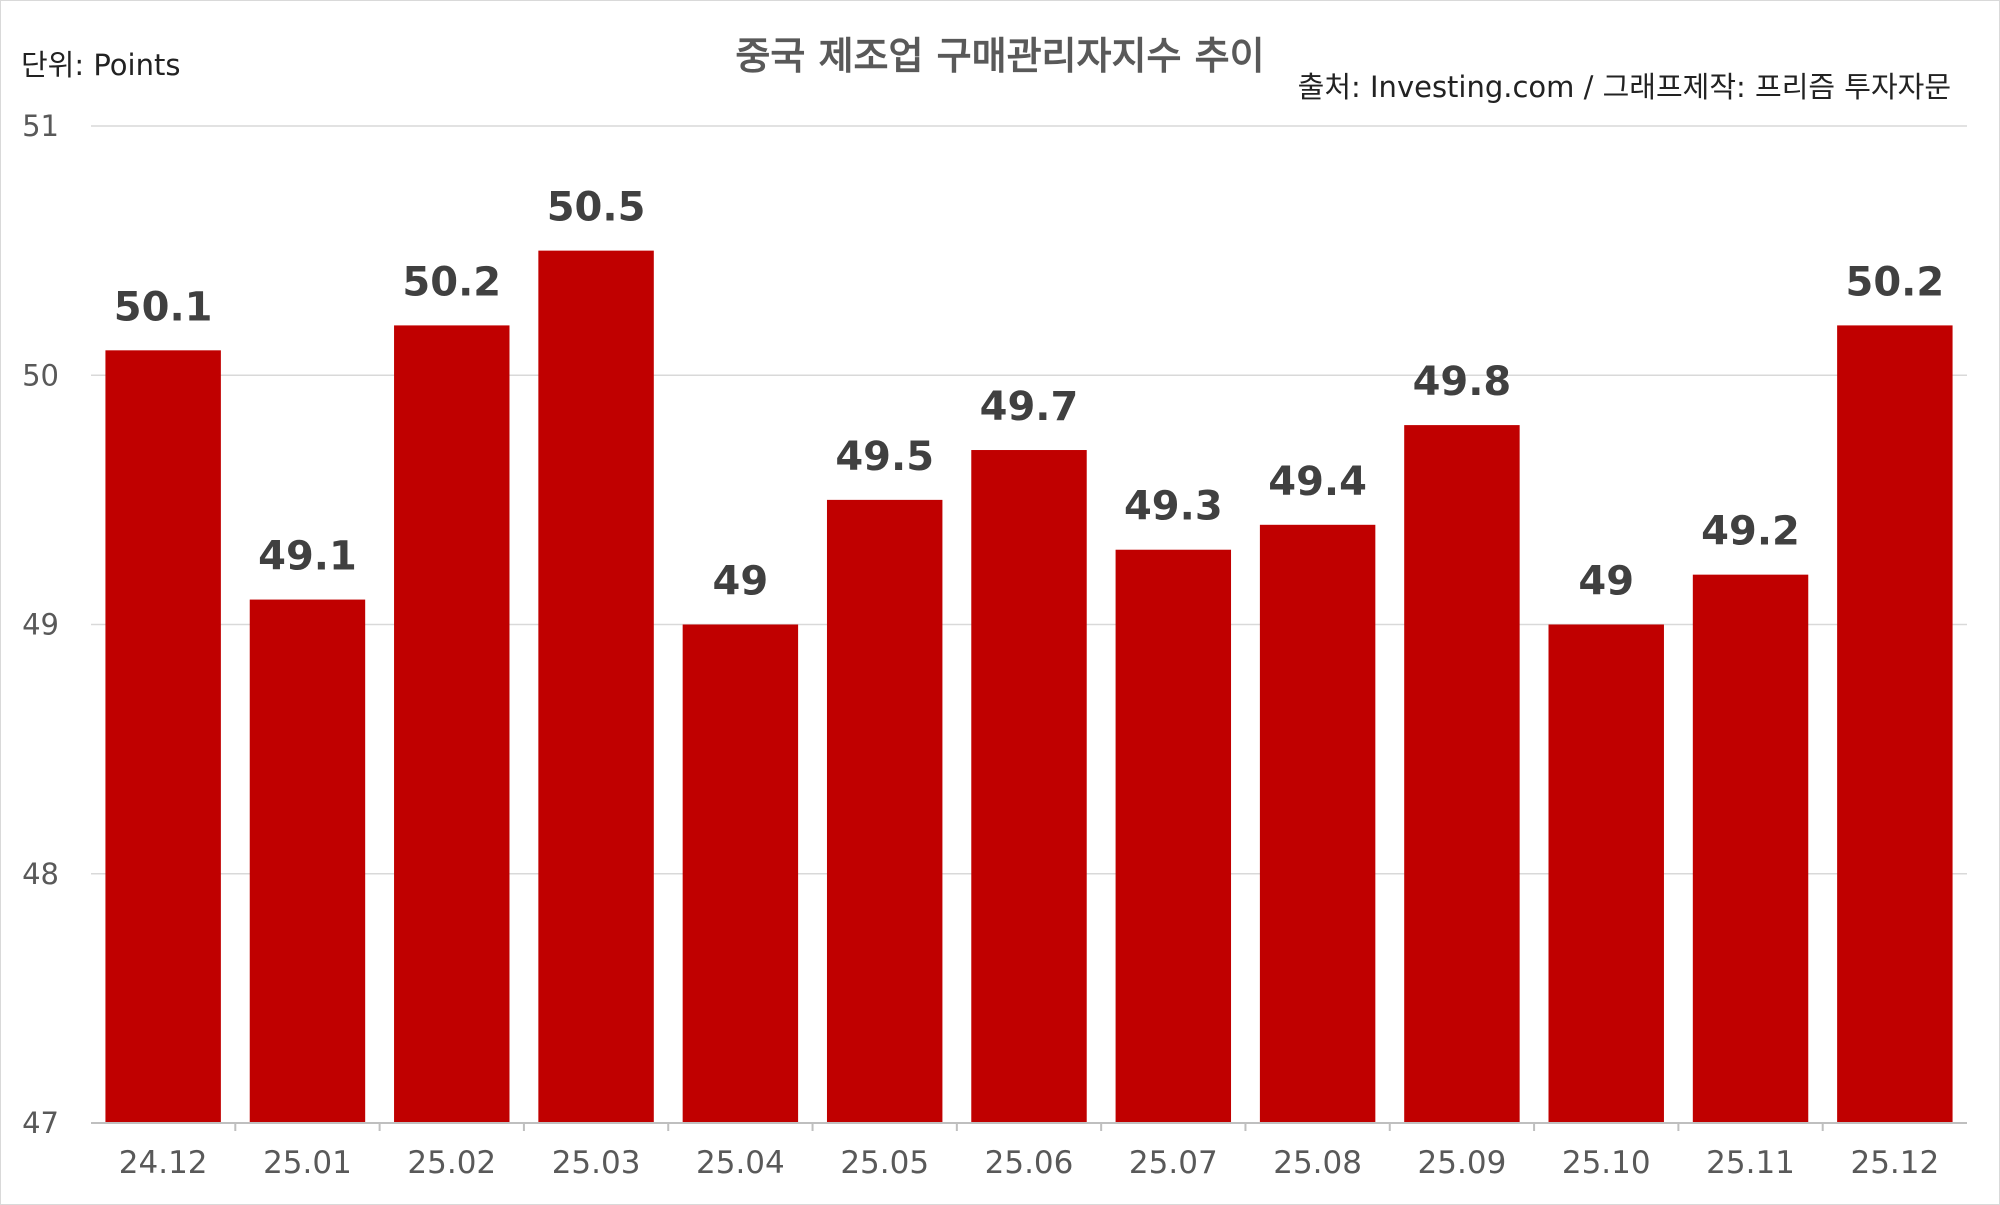 The image size is (2000, 1205). Describe the element at coordinates (1624, 87) in the screenshot. I see `source-label: 출처: Investing.com / 그래프제작: 프리즘 투자자문` at that location.